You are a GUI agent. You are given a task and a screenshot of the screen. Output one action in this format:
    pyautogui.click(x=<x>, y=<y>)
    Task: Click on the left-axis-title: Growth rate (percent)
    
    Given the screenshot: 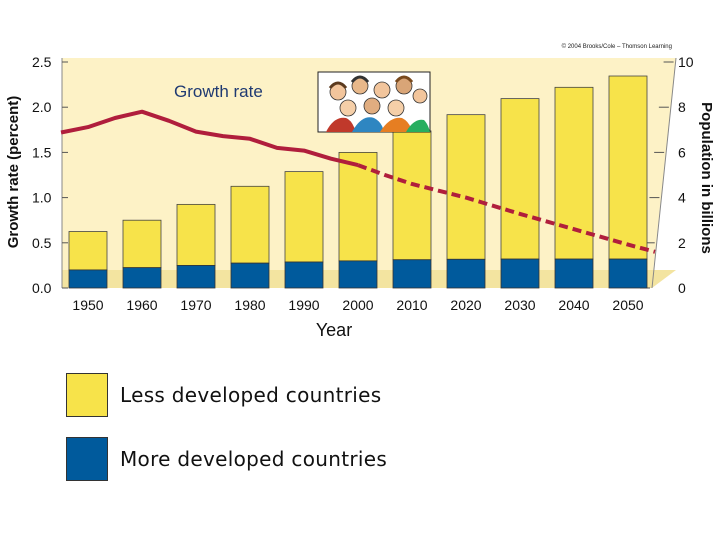 What is the action you would take?
    pyautogui.click(x=13, y=172)
    